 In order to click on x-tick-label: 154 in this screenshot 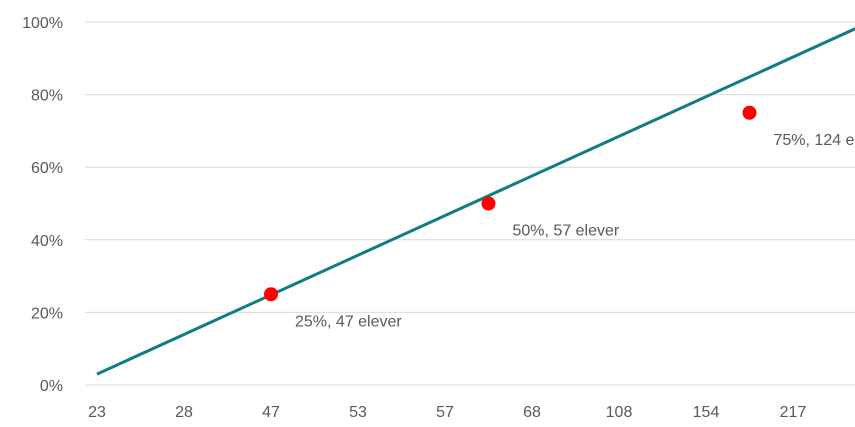, I will do `click(706, 412)`.